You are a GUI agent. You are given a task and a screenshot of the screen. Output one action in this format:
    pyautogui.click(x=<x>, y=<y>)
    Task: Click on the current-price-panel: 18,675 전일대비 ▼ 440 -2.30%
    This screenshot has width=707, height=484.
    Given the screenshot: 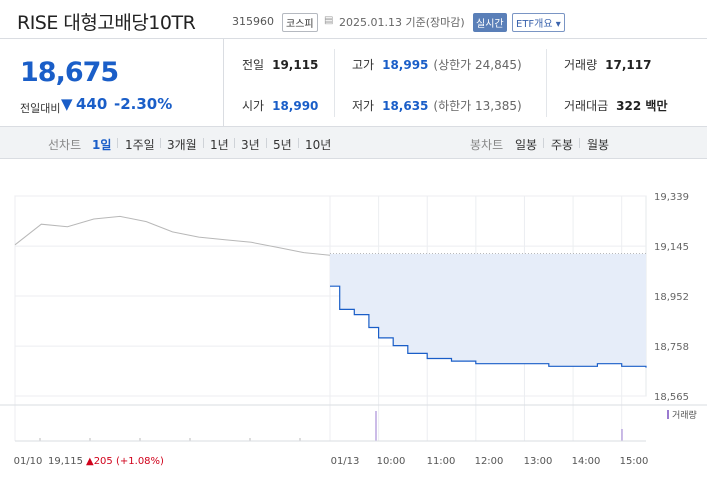 What is the action you would take?
    pyautogui.click(x=112, y=82)
    